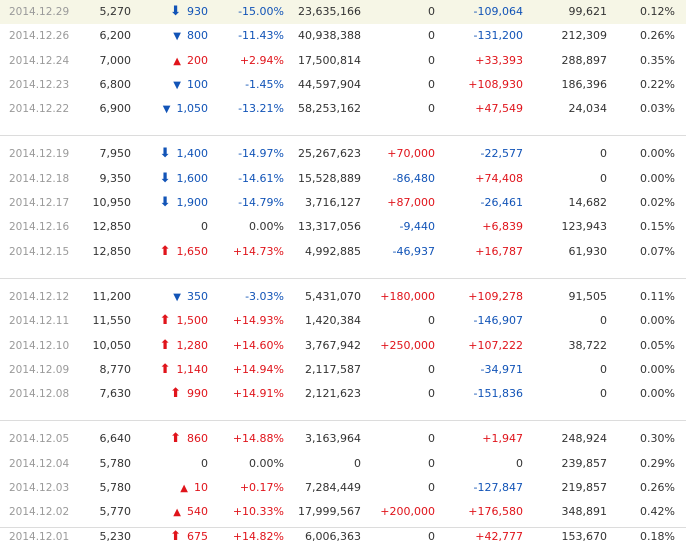  Describe the element at coordinates (411, 154) in the screenshot. I see `institution-net-cell: +70,000` at that location.